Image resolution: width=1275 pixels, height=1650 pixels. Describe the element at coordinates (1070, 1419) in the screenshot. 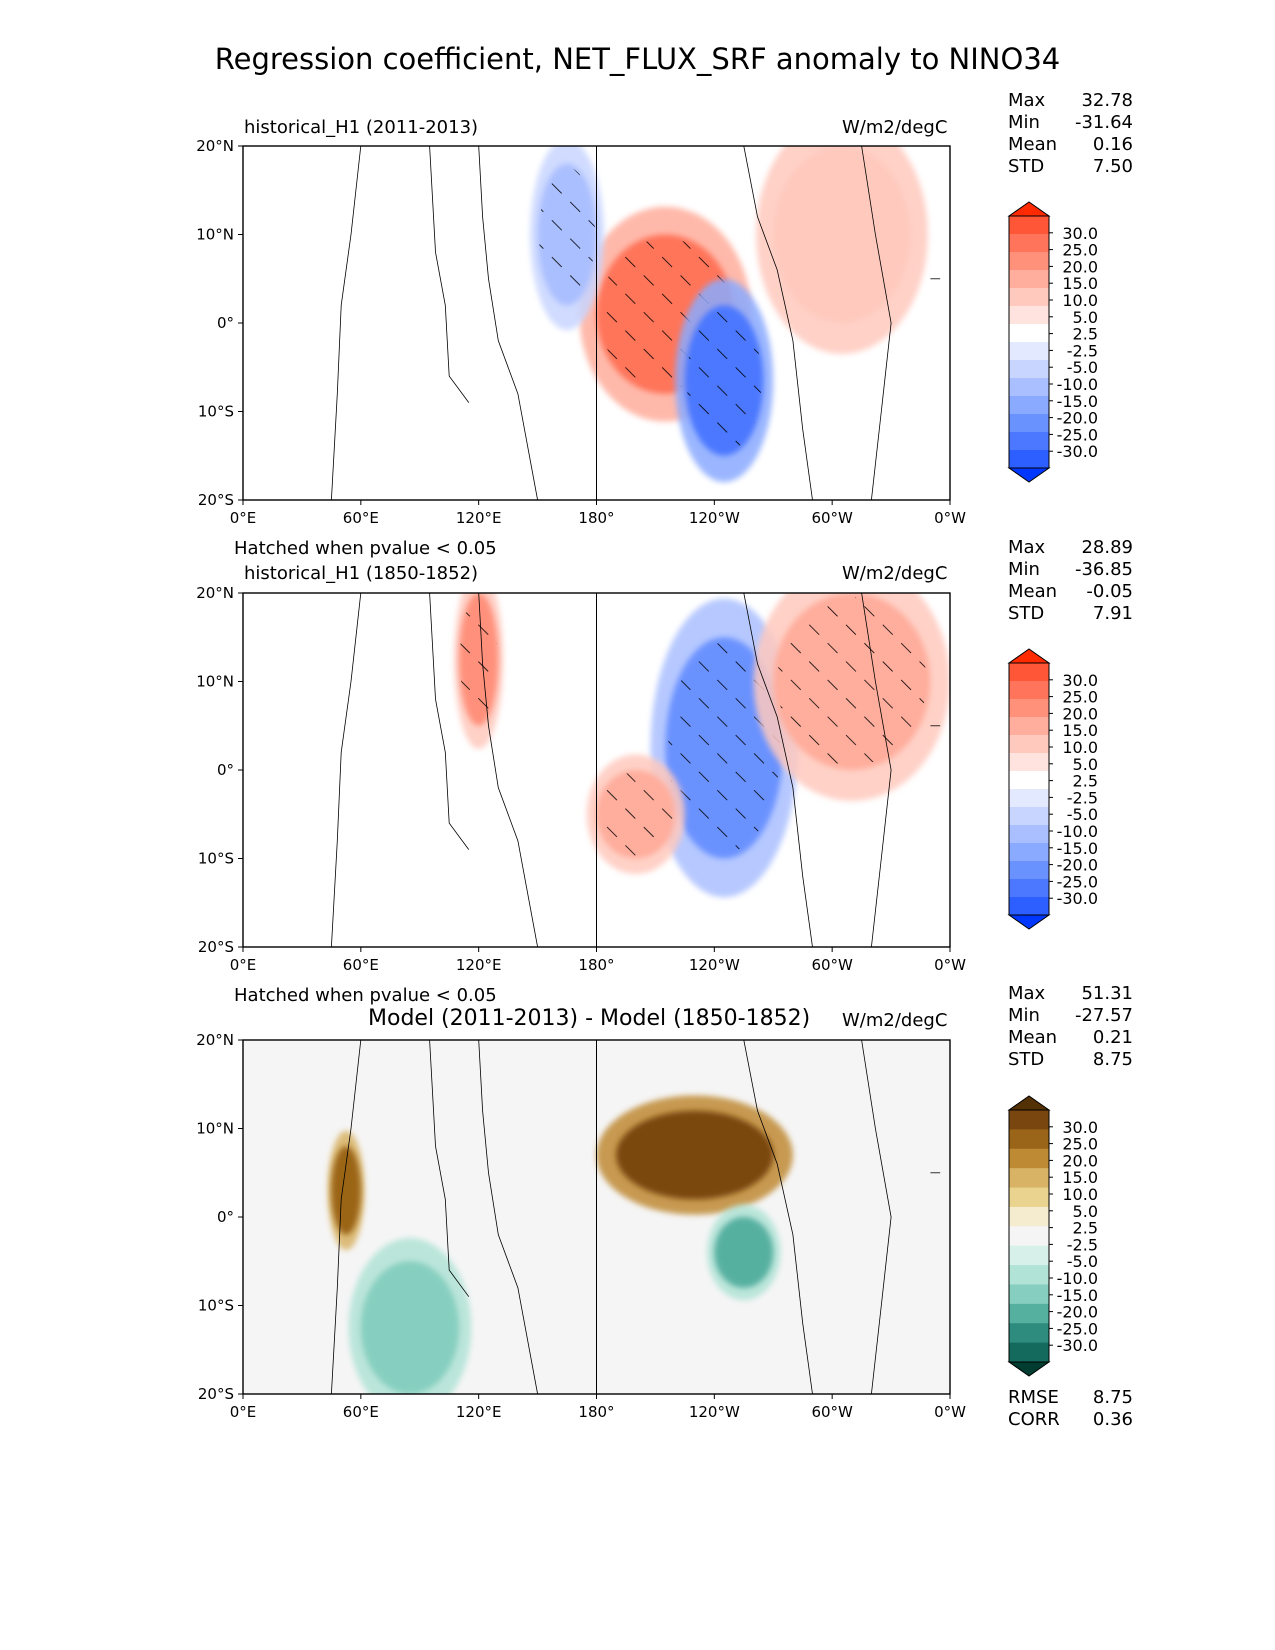

I see `stat-corr: CORR 0.36` at that location.